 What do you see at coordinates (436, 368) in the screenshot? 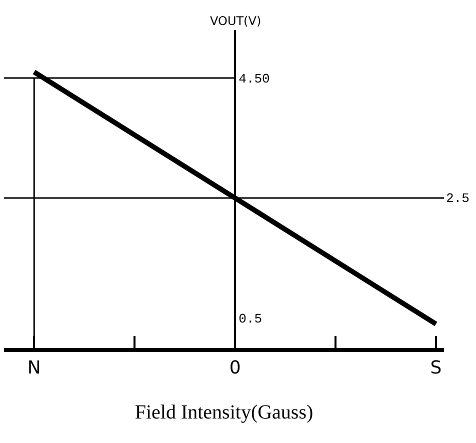
I see `x-tick-label: S` at bounding box center [436, 368].